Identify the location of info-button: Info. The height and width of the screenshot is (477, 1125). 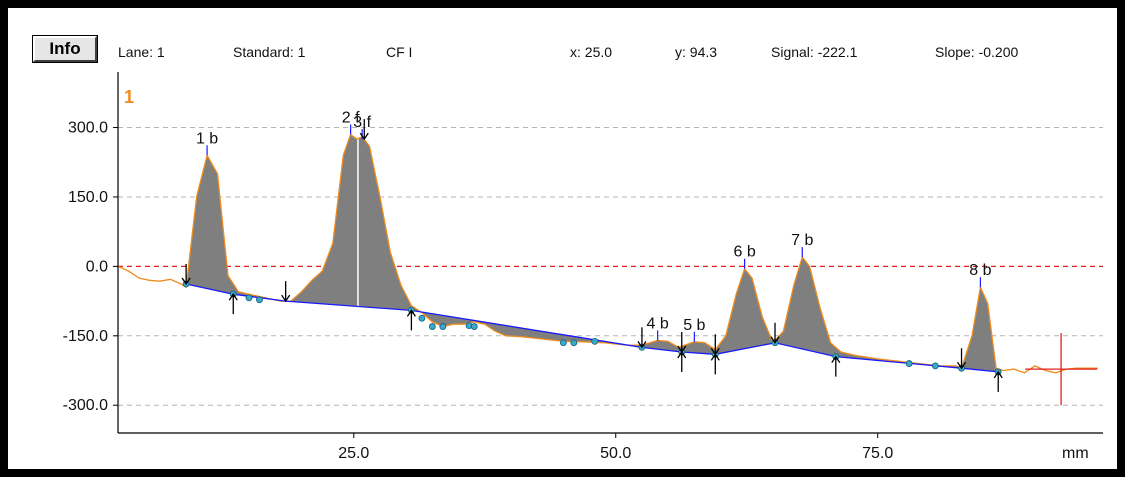
(65, 49).